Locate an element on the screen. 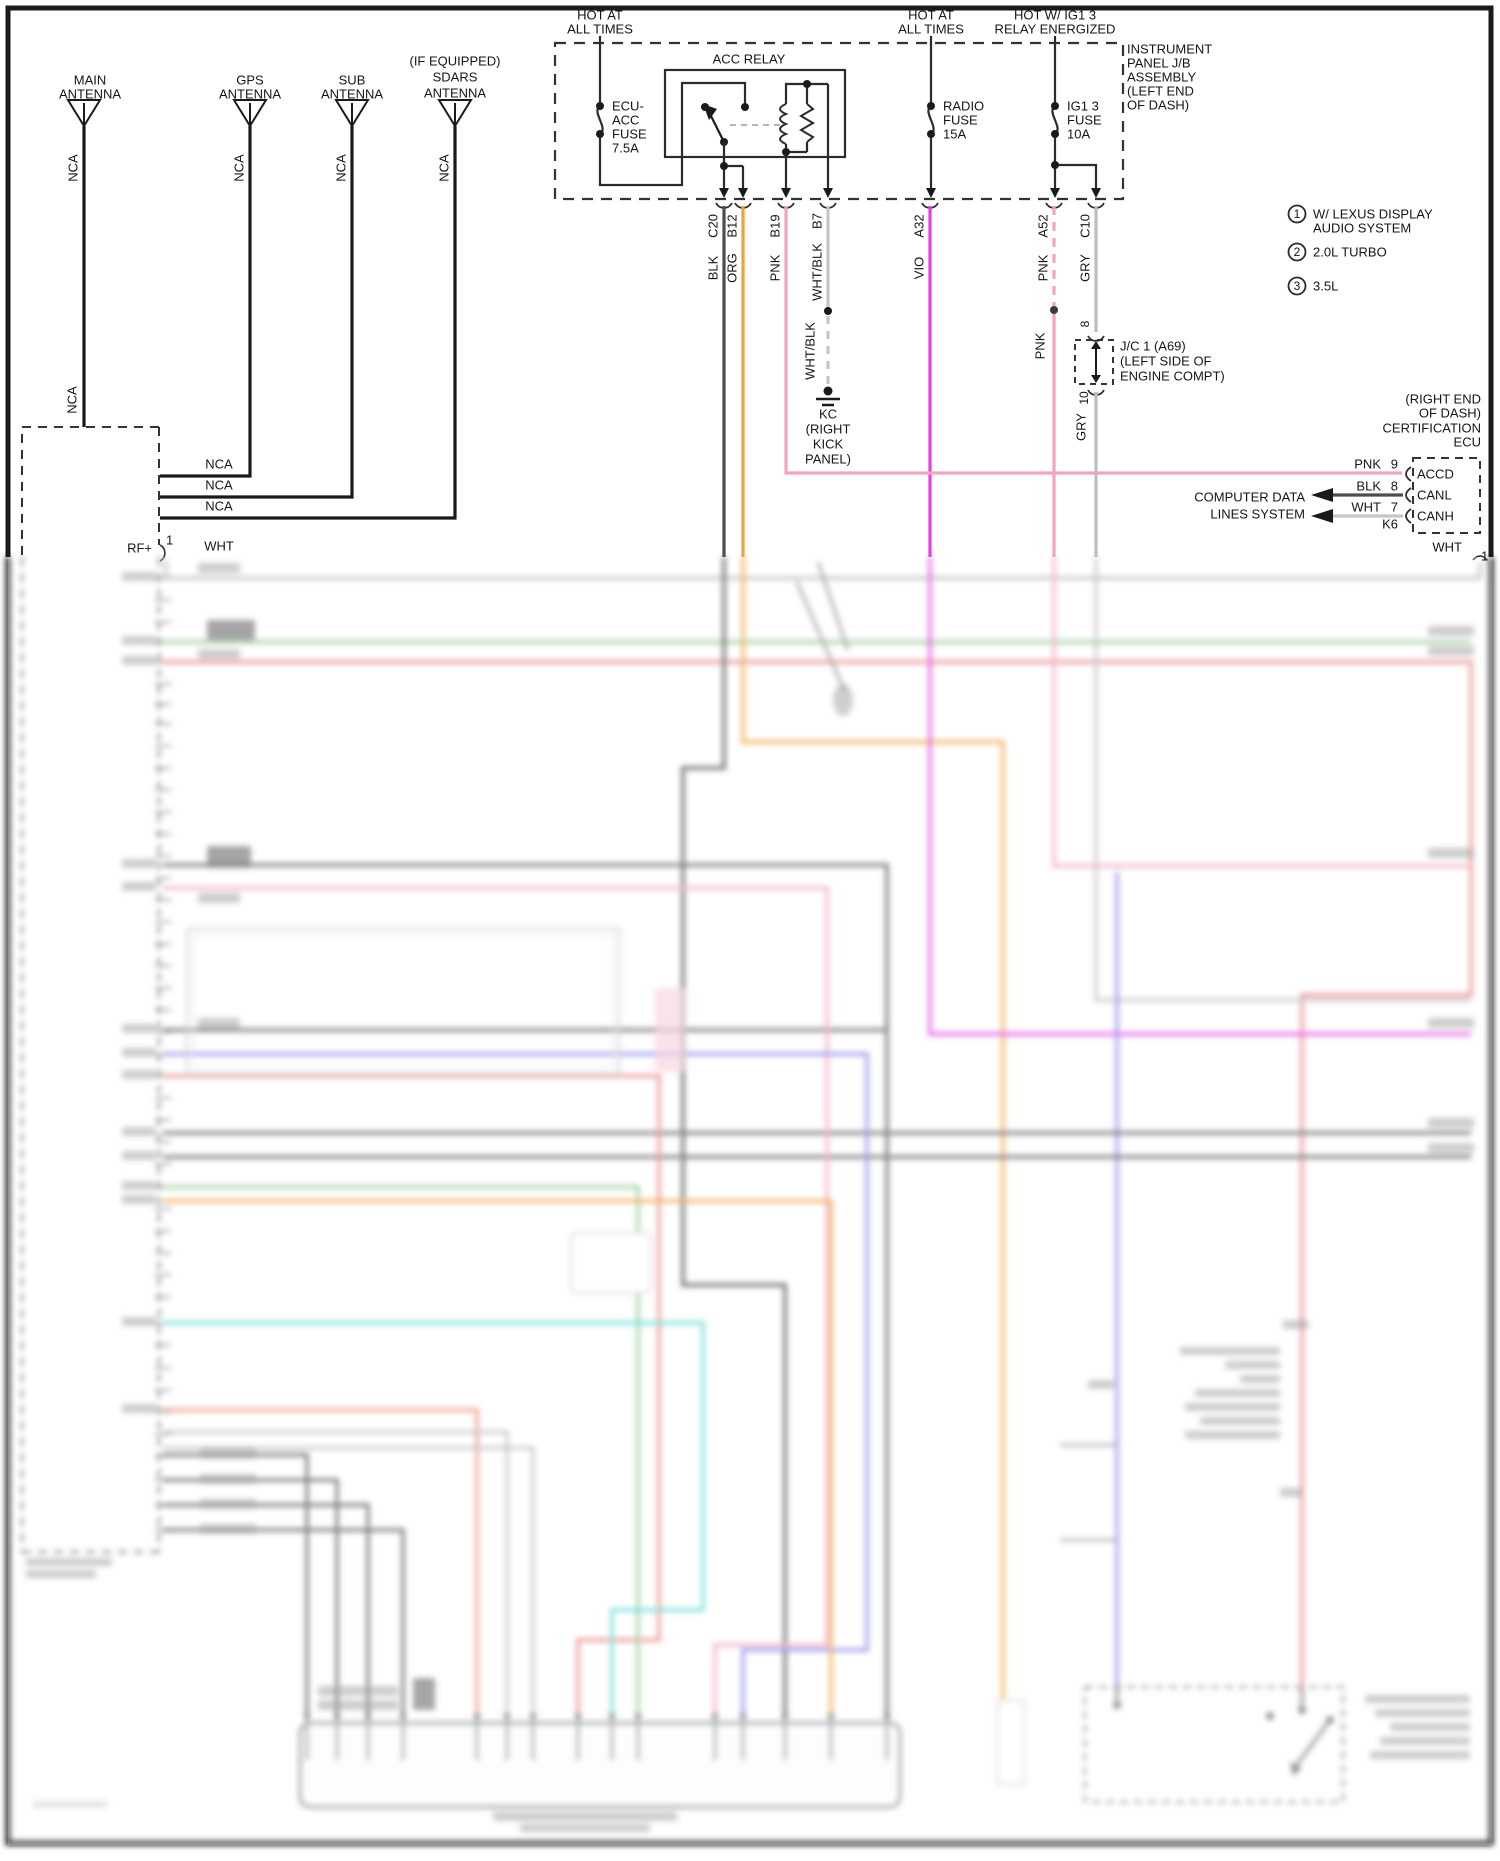  b7-splice-dot is located at coordinates (828, 311).